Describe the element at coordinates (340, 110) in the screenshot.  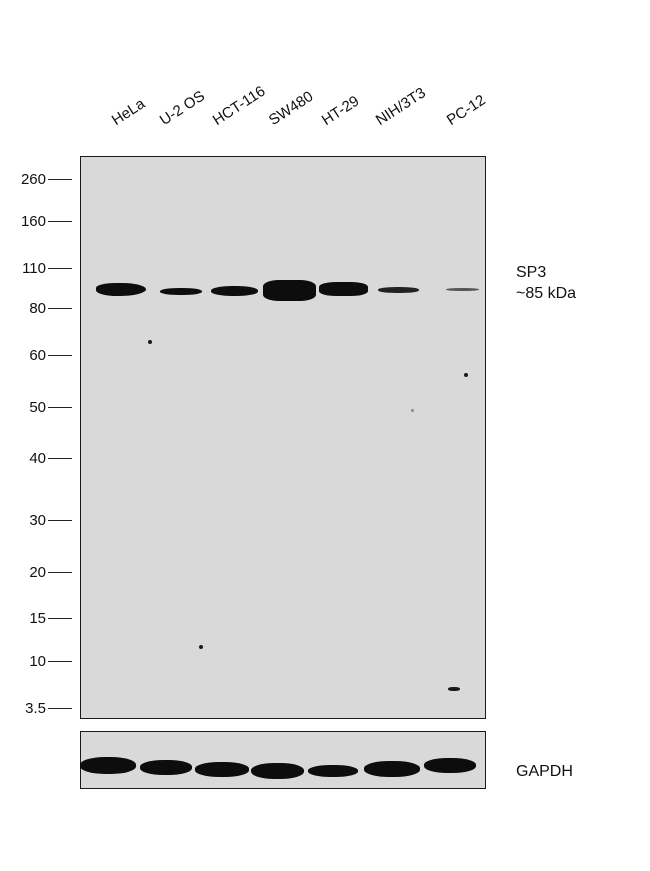
I see `lane-label-ht29: HT-29` at that location.